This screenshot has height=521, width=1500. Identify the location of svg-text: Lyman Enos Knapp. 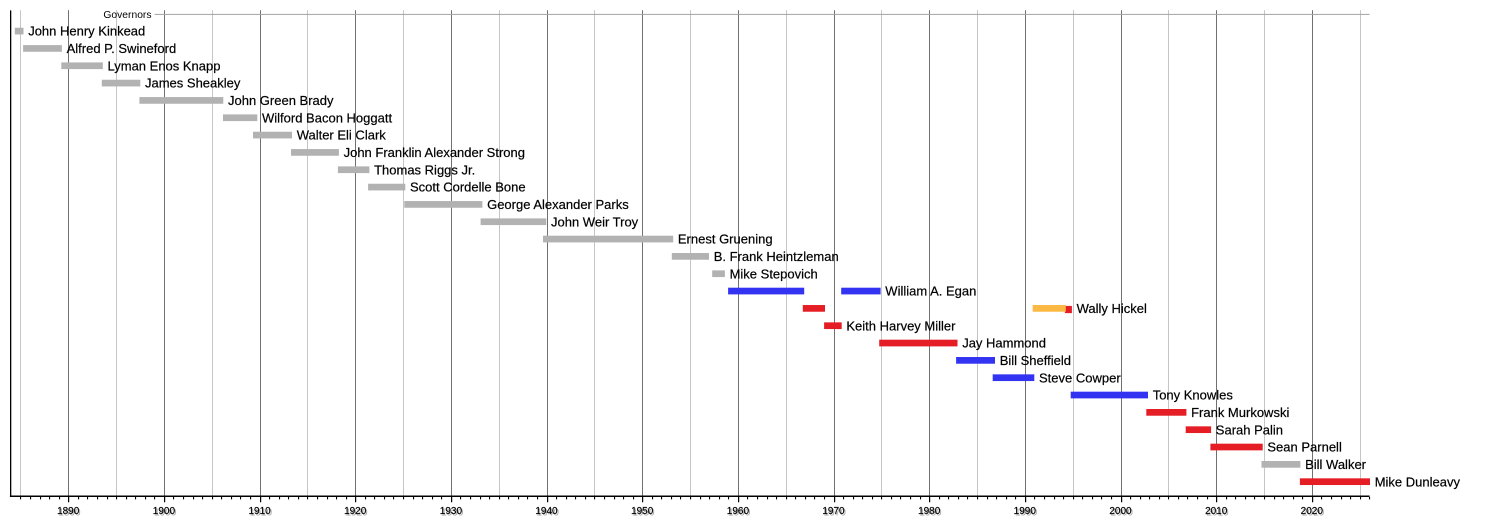
(164, 65).